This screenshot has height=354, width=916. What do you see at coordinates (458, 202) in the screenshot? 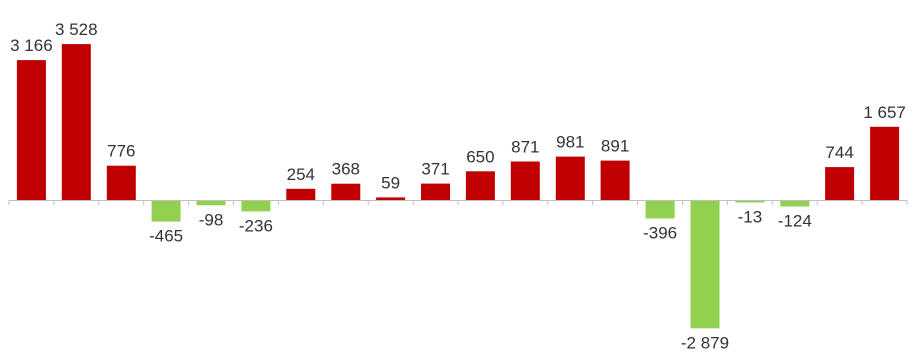
I see `axis-layer` at bounding box center [458, 202].